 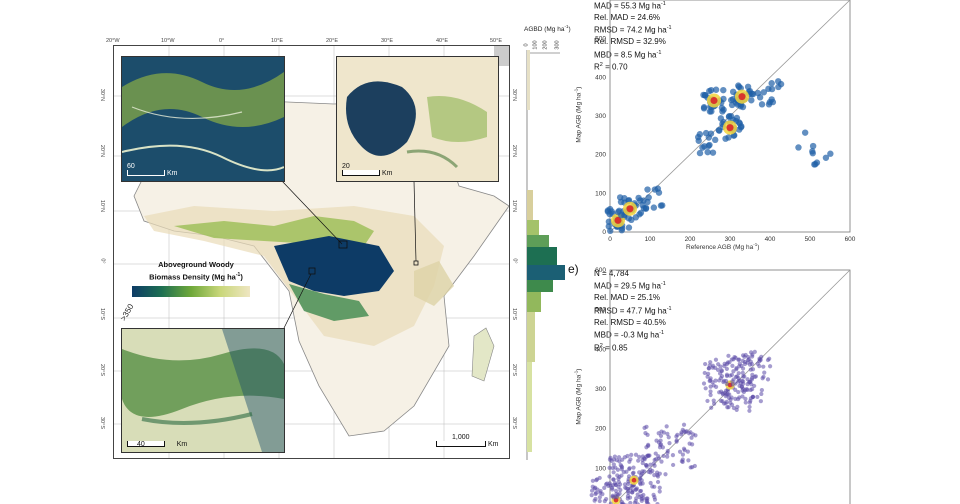 I want to click on map-scalebar: 1,000 Km, so click(x=467, y=441).